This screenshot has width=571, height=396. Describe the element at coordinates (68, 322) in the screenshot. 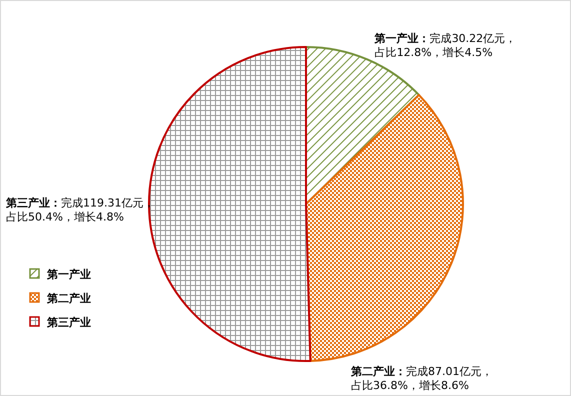

I see `legend-label: 第三产业` at that location.